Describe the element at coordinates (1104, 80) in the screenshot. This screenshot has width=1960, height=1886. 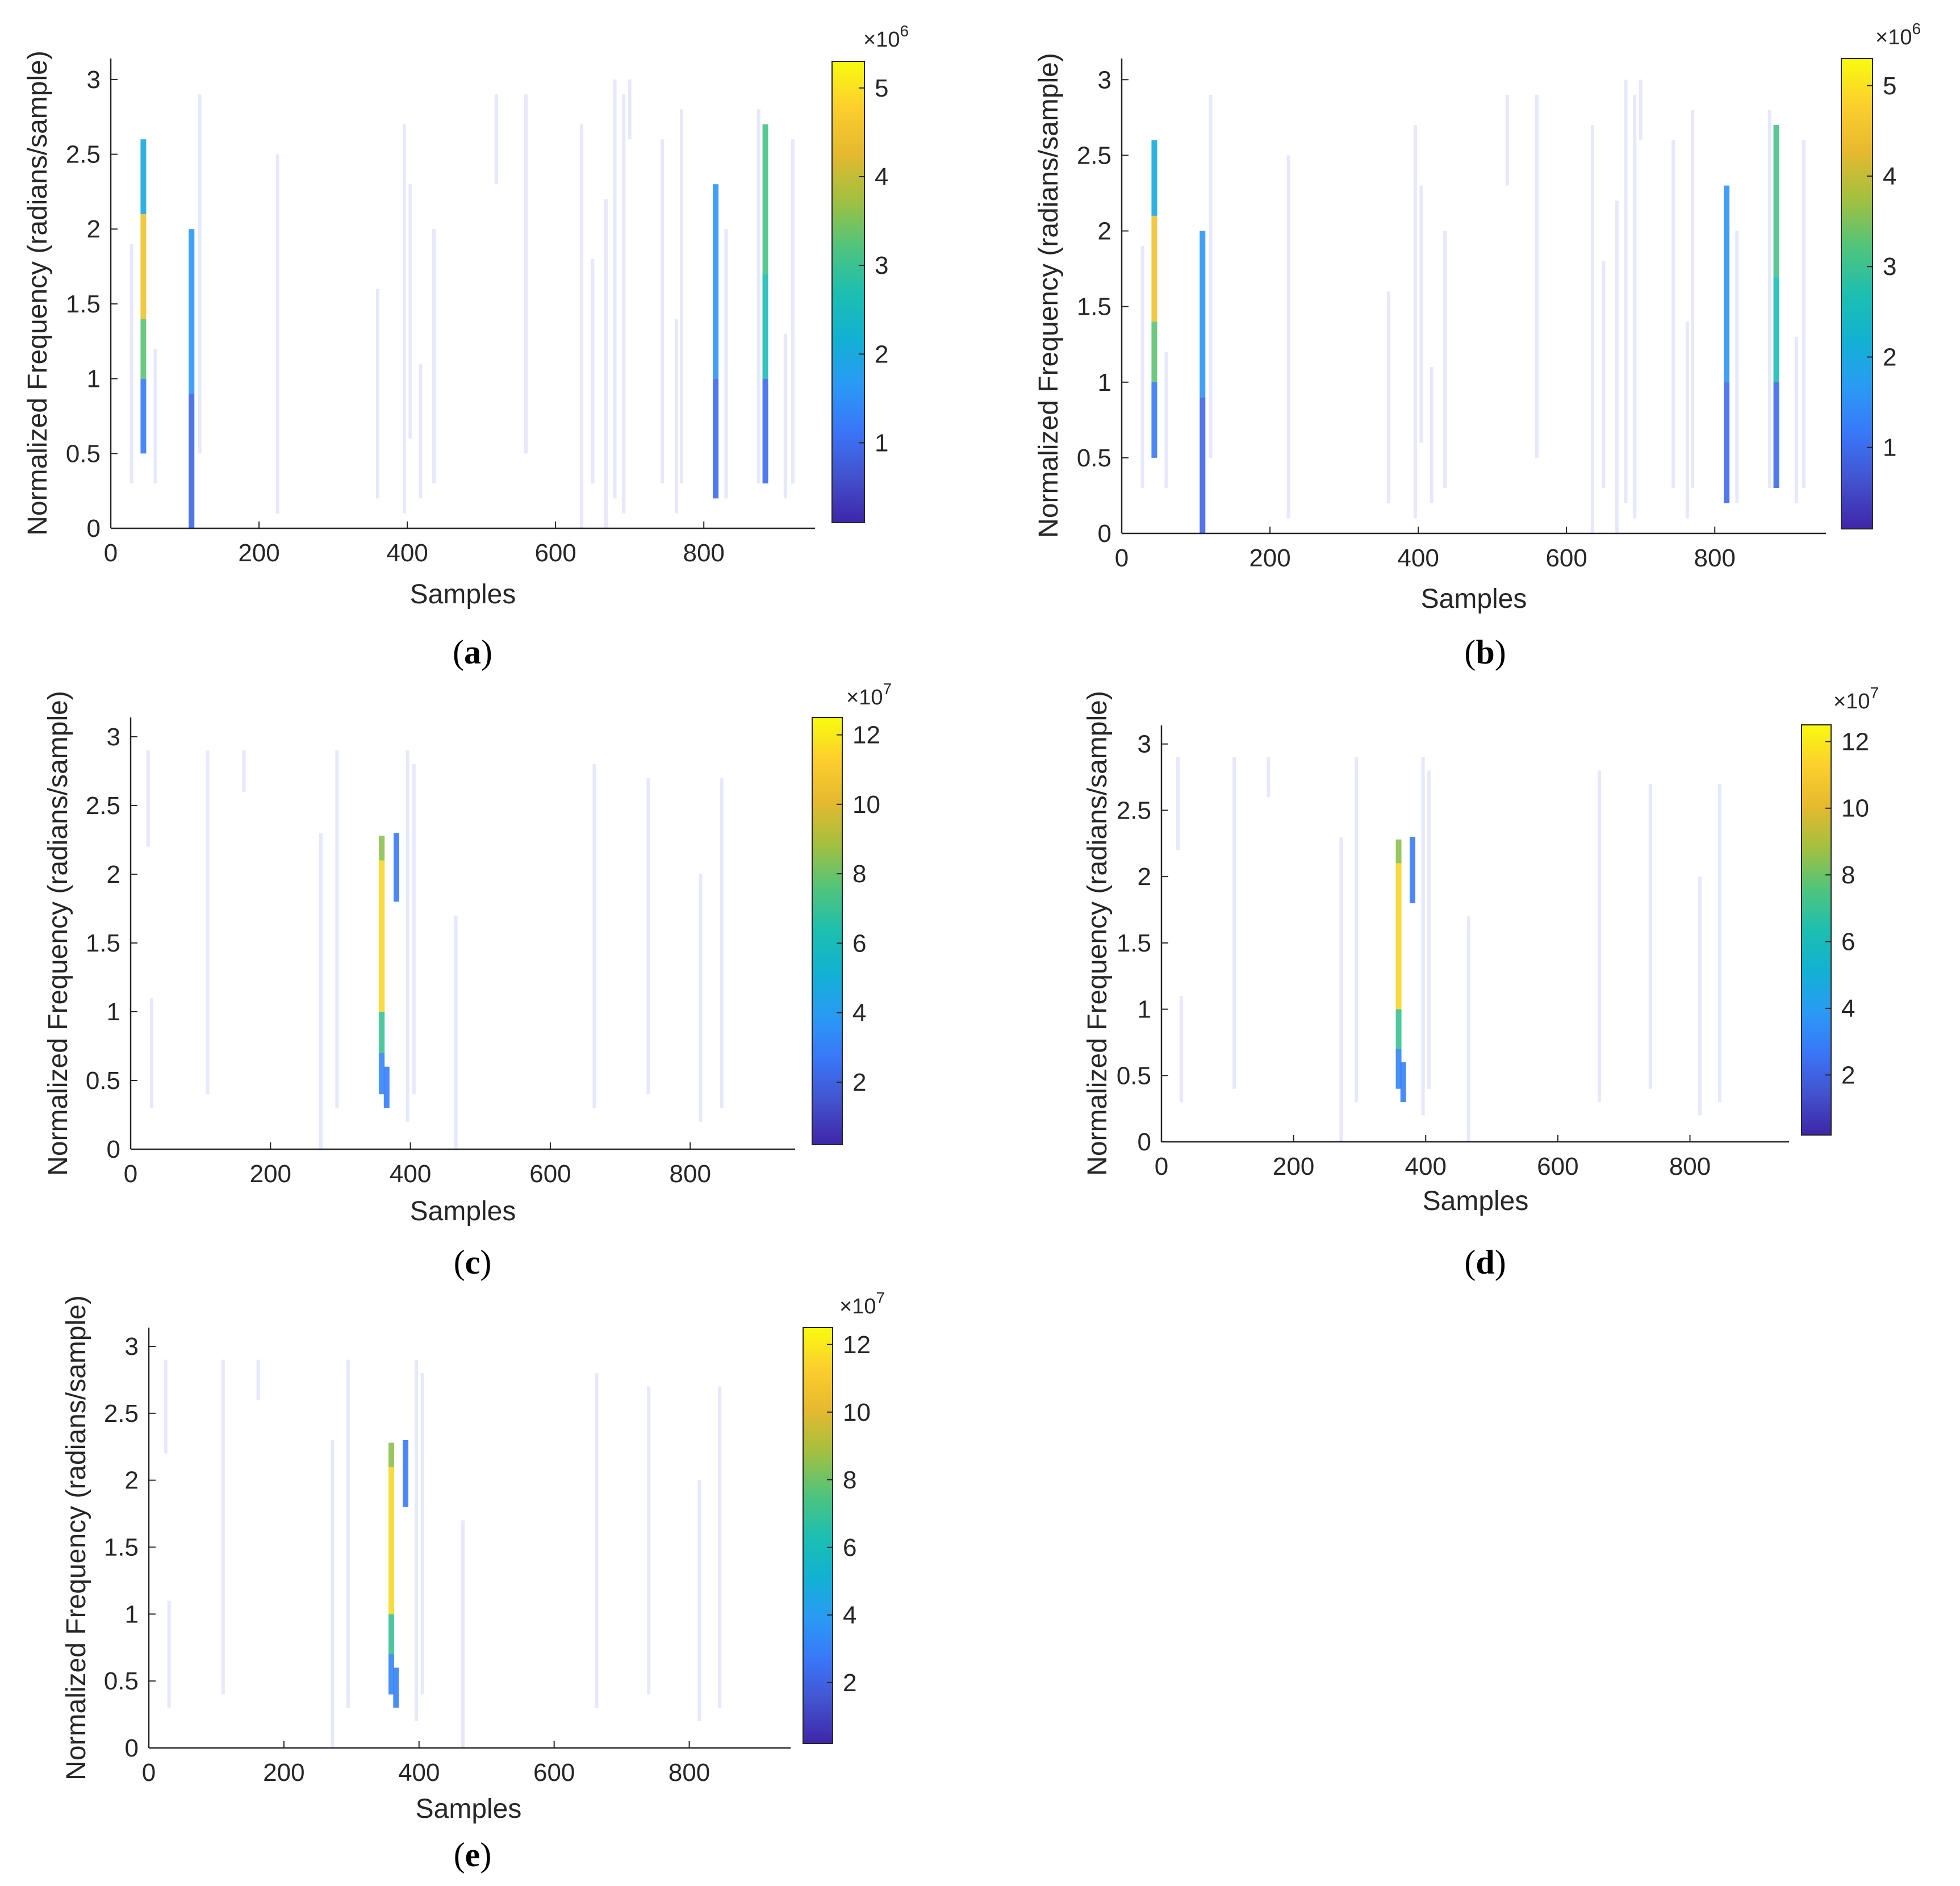
I see `panel-b-y-tick-label: 3` at that location.